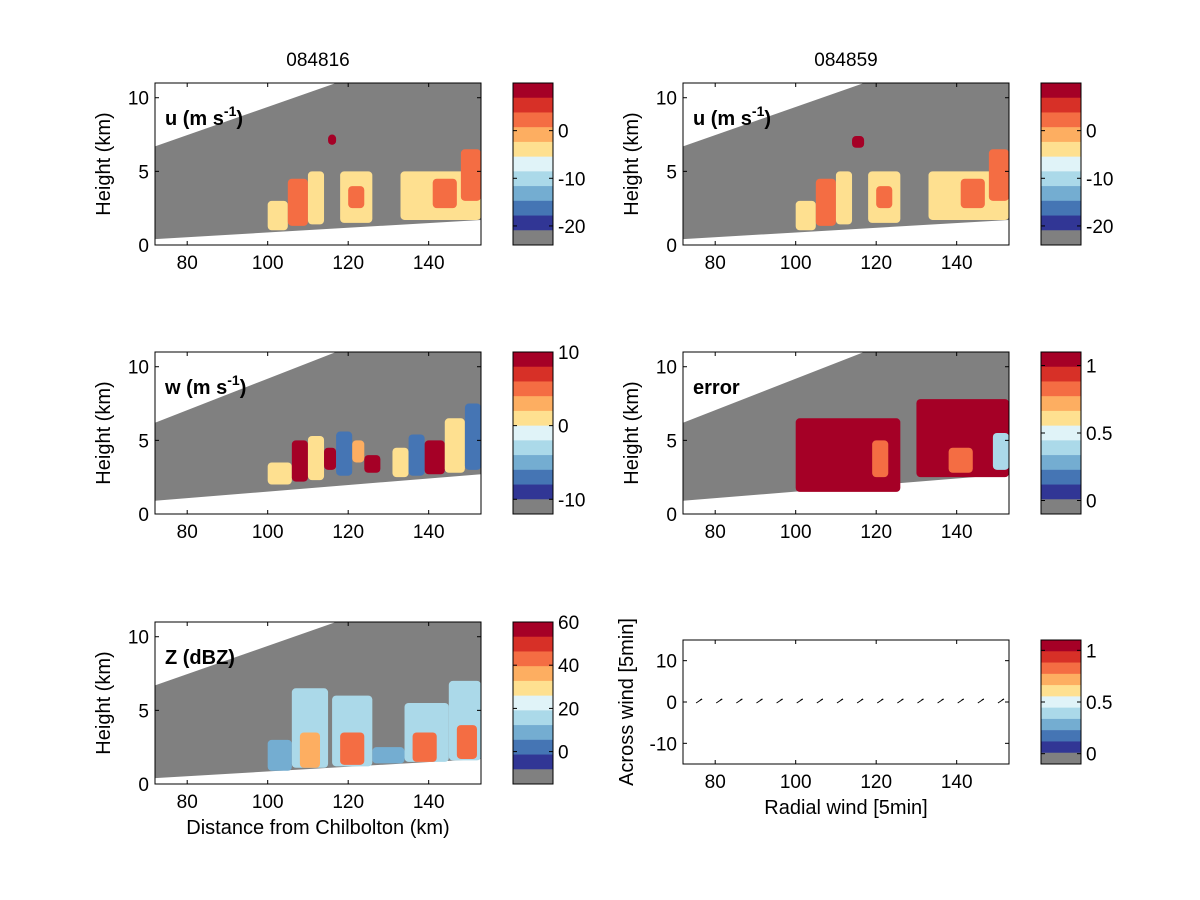 The image size is (1200, 900). Describe the element at coordinates (200, 658) in the screenshot. I see `panel-label: Z (dBZ)` at that location.